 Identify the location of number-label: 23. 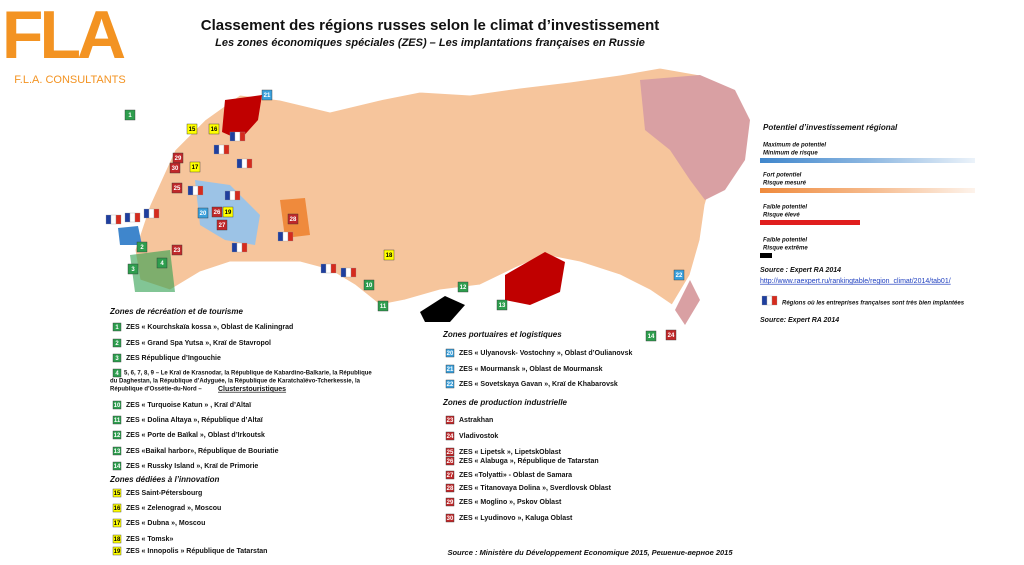
(177, 251).